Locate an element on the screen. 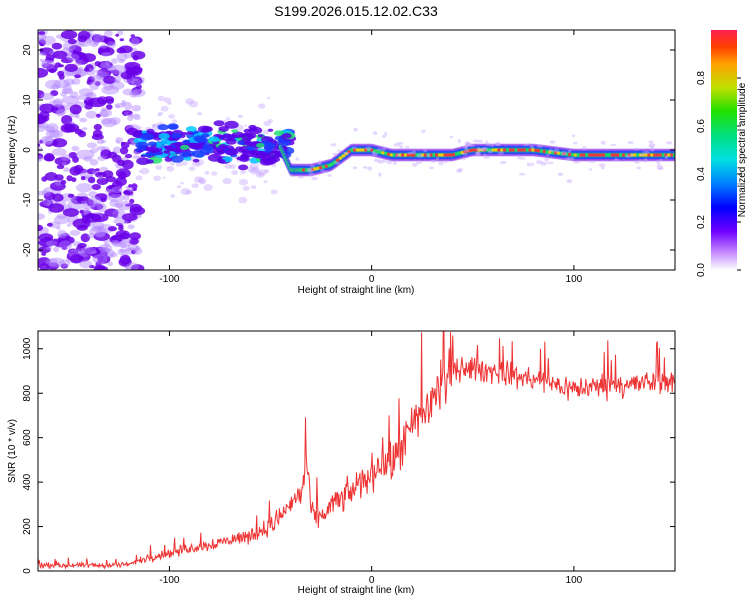 Image resolution: width=750 pixels, height=600 pixels. snr-y-tick-label: 1000 is located at coordinates (27, 348).